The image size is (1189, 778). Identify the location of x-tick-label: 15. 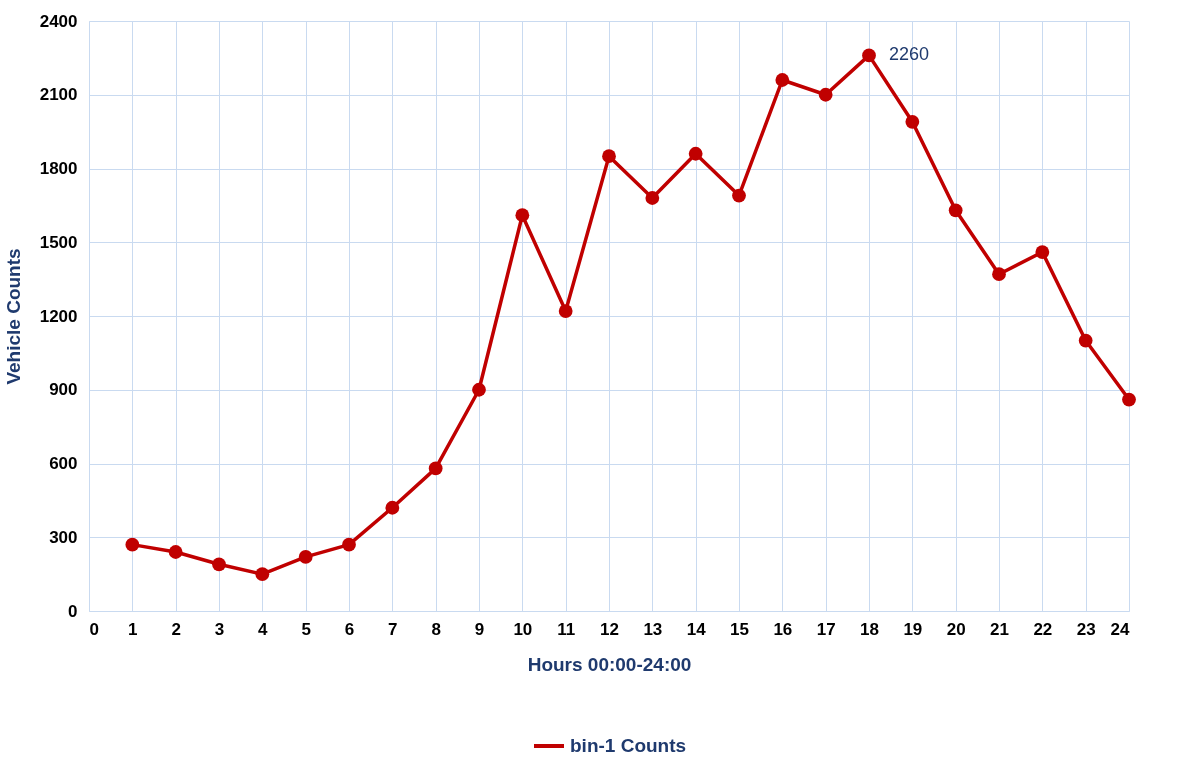
(739, 629).